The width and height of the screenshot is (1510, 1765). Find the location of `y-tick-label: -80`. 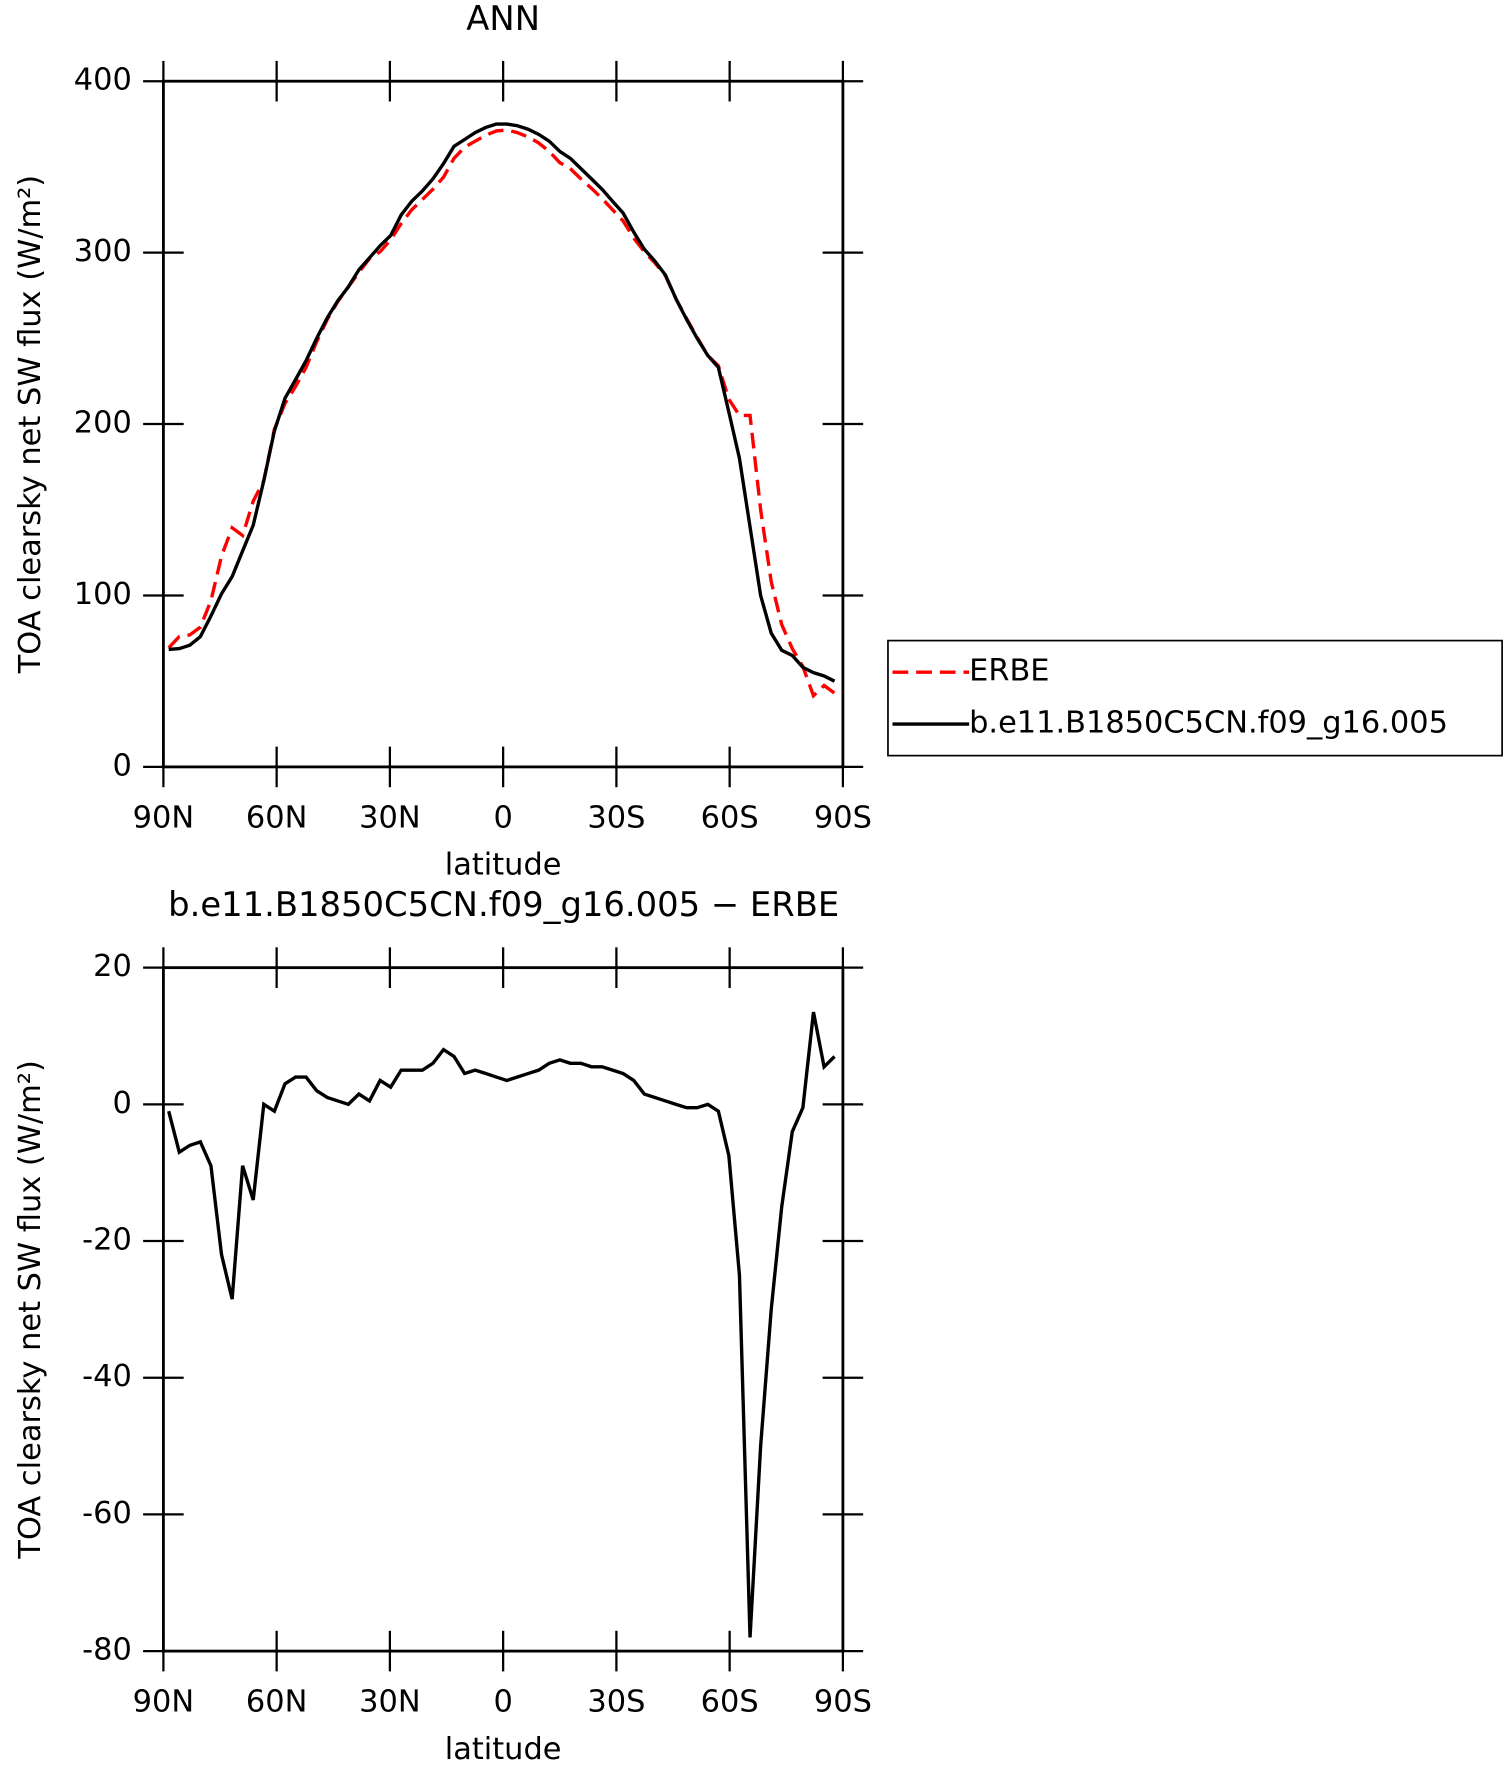

y-tick-label: -80 is located at coordinates (107, 1650).